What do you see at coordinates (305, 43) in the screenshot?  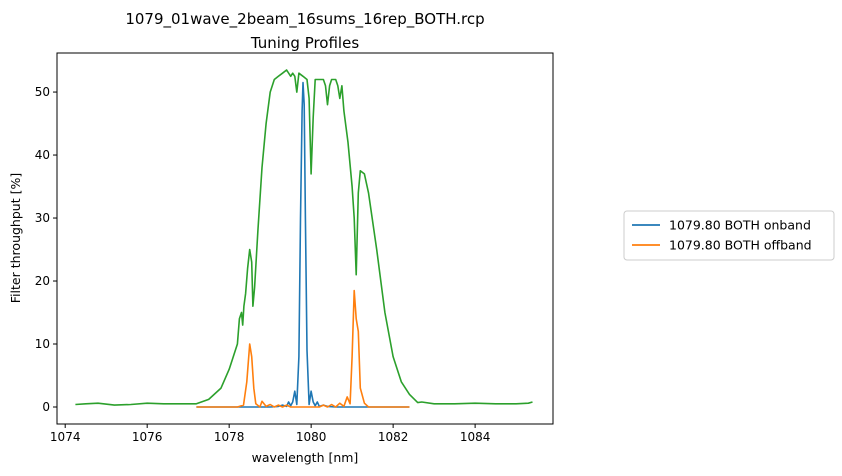 I see `chart-subtitle: Tuning Profiles` at bounding box center [305, 43].